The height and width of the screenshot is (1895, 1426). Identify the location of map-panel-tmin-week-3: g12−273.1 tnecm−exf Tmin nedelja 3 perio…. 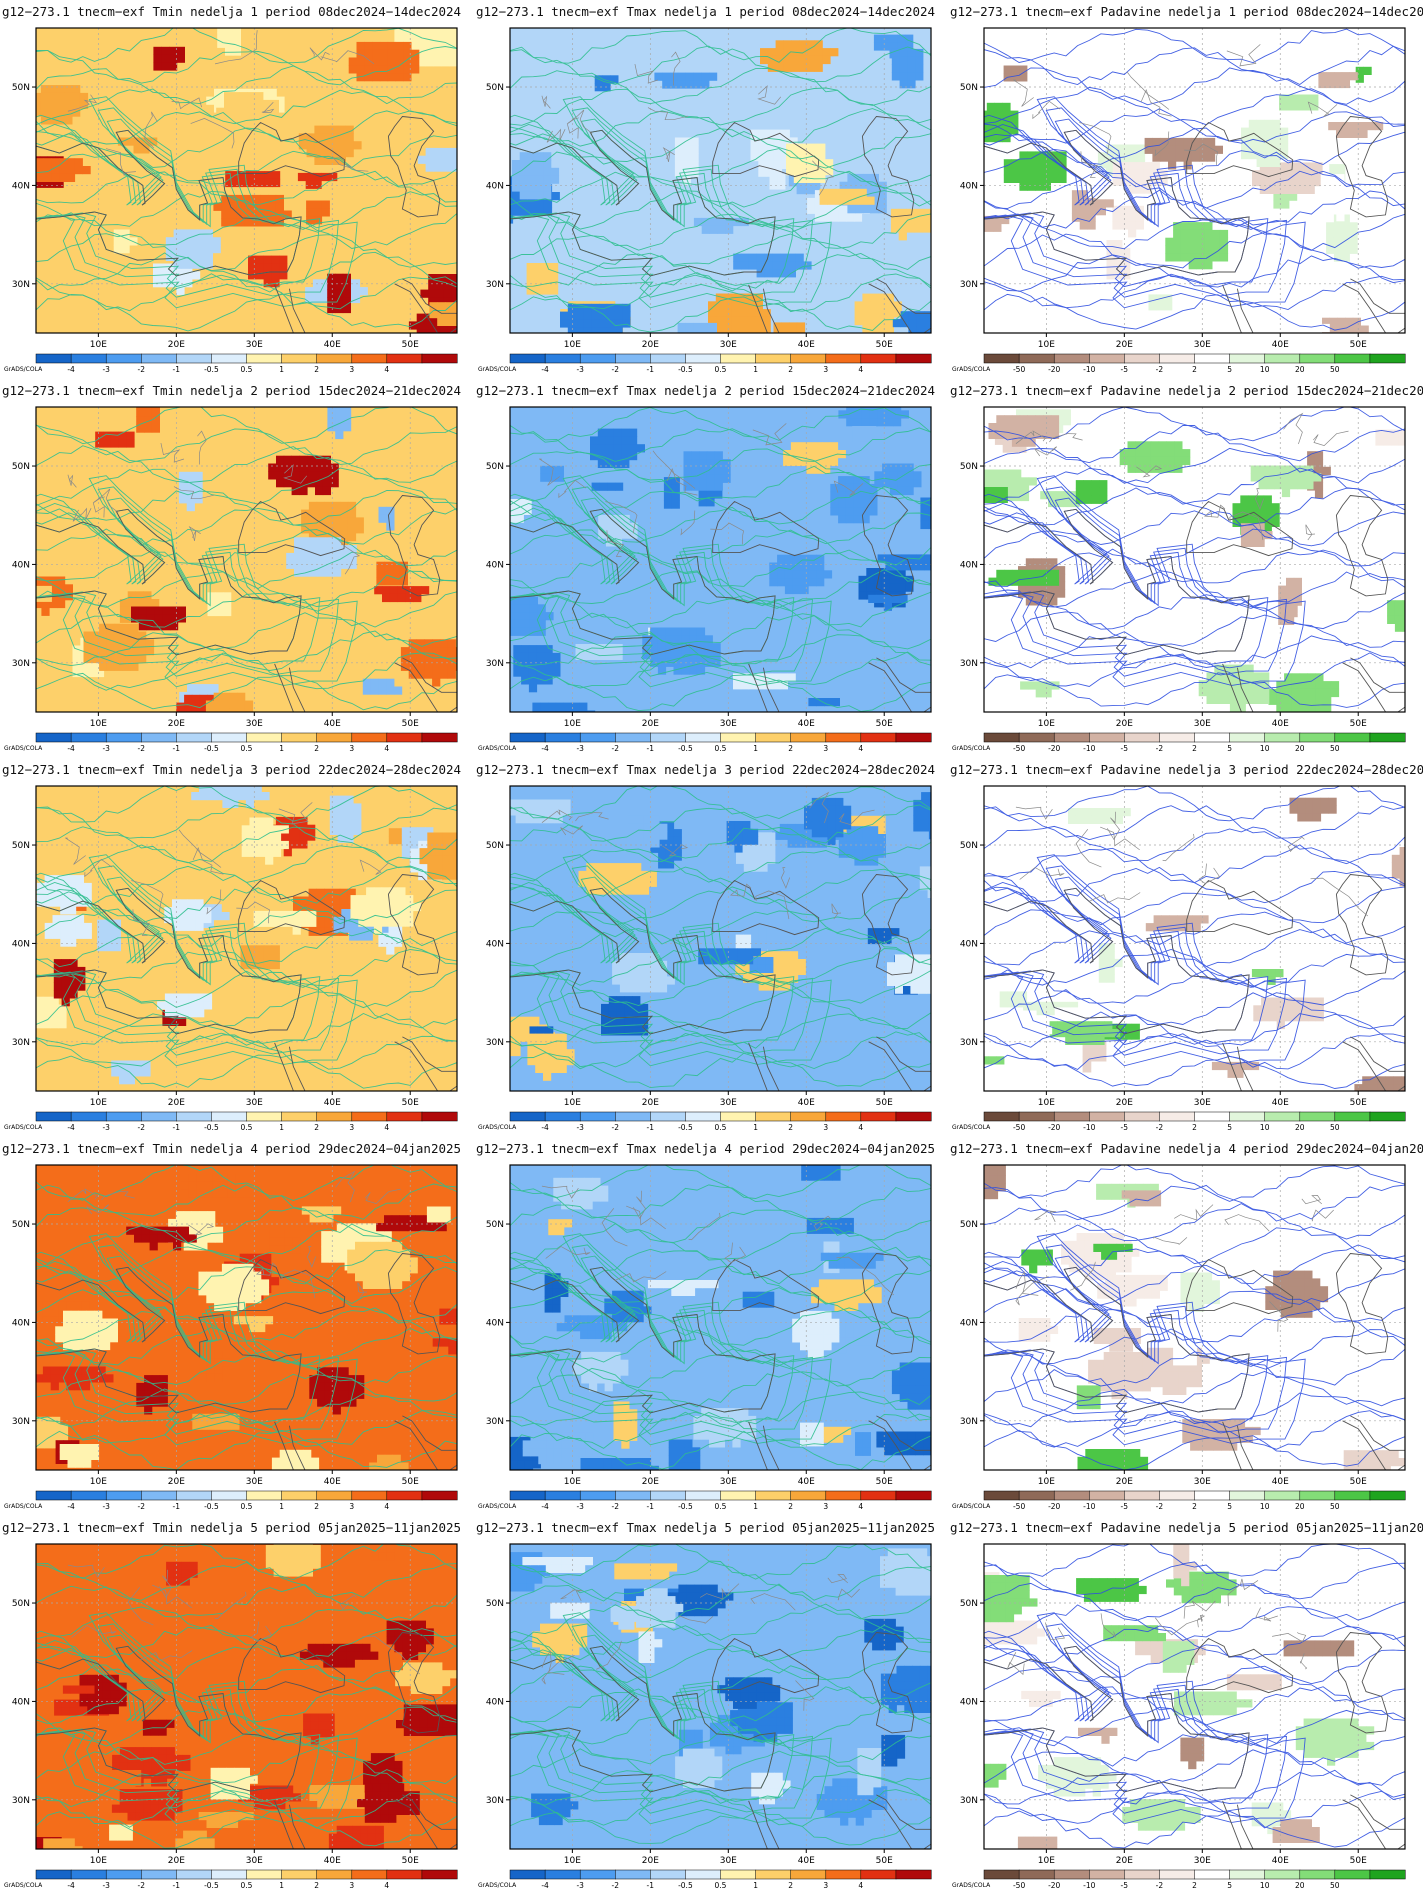
(237, 947).